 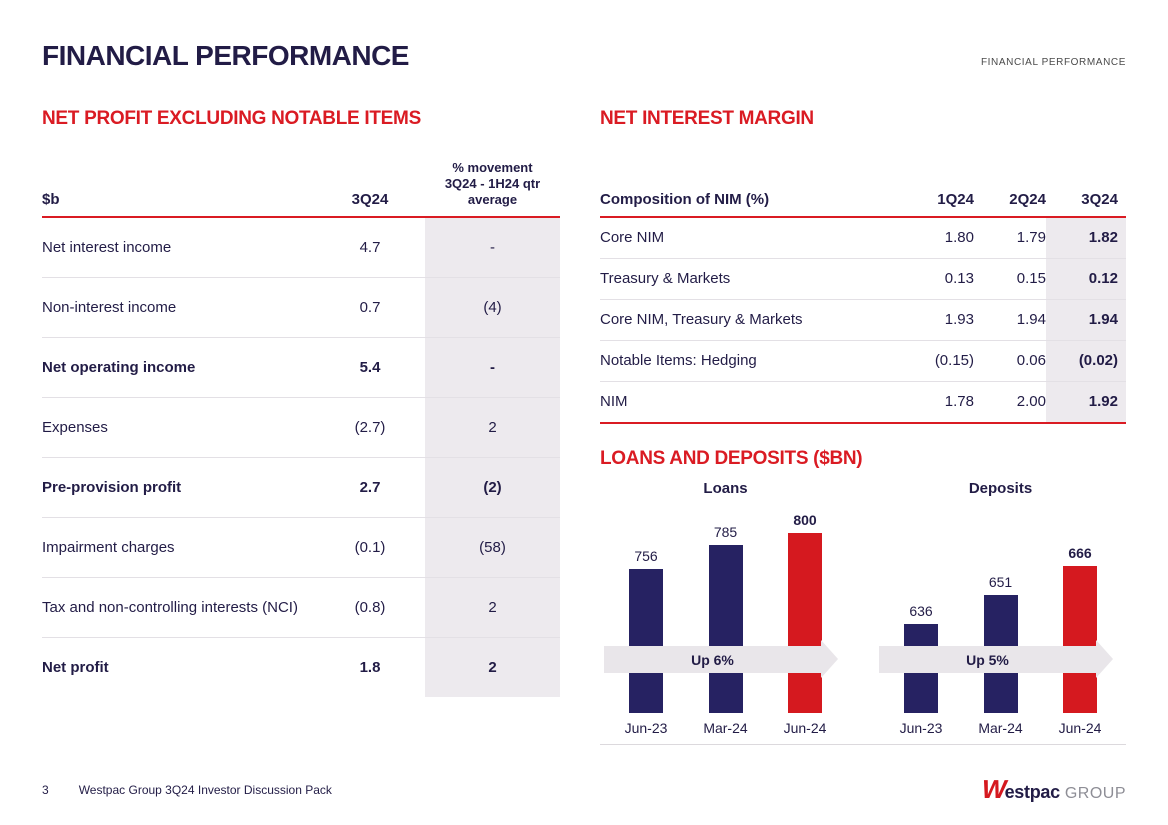 I want to click on table-row: Impairment charges (0.1) (58), so click(x=301, y=548).